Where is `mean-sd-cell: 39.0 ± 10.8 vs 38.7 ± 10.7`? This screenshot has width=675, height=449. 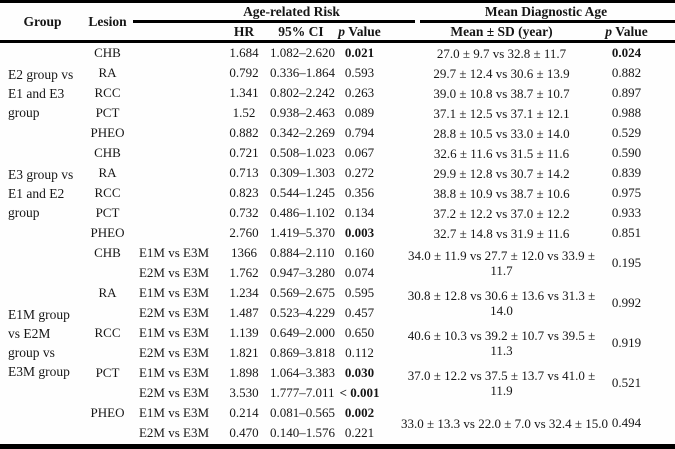 mean-sd-cell: 39.0 ± 10.8 vs 38.7 ± 10.7 is located at coordinates (501, 93).